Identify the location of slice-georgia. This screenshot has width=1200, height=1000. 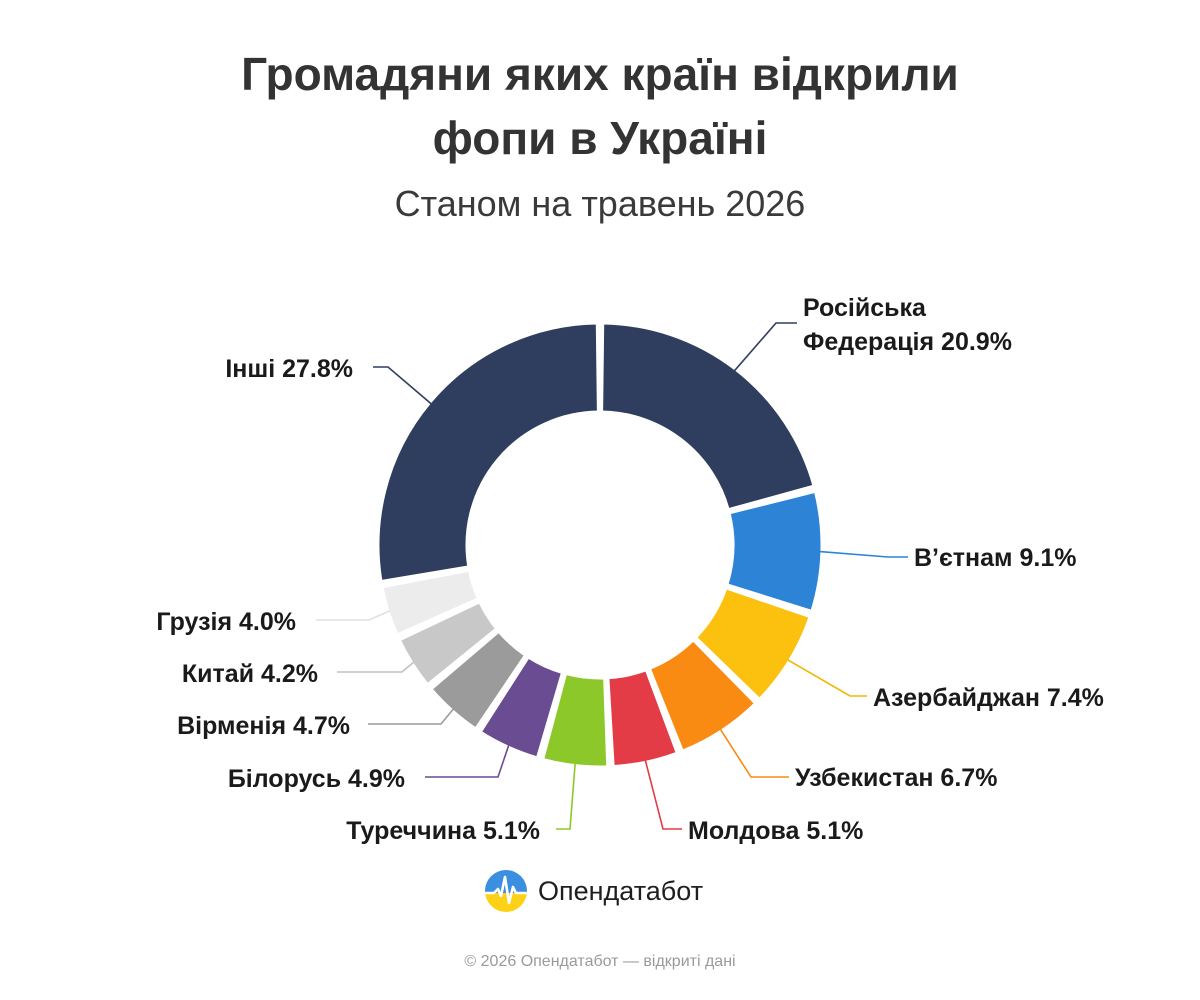
(430, 602).